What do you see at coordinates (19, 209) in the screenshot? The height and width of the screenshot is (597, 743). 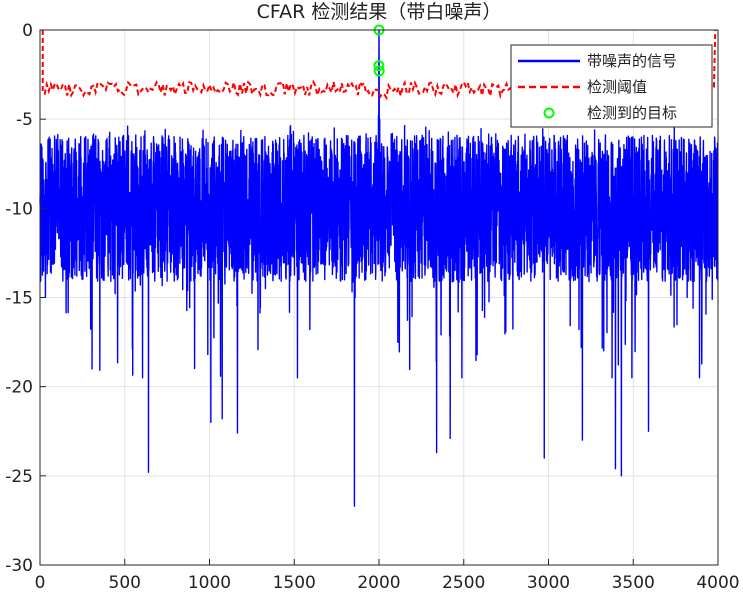 I see `y-tick-label: -10` at bounding box center [19, 209].